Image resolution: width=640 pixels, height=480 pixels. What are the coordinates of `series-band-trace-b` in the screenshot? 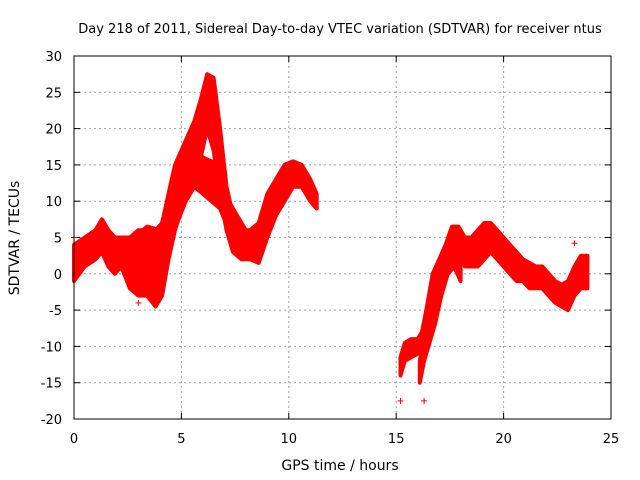 It's located at (193, 206).